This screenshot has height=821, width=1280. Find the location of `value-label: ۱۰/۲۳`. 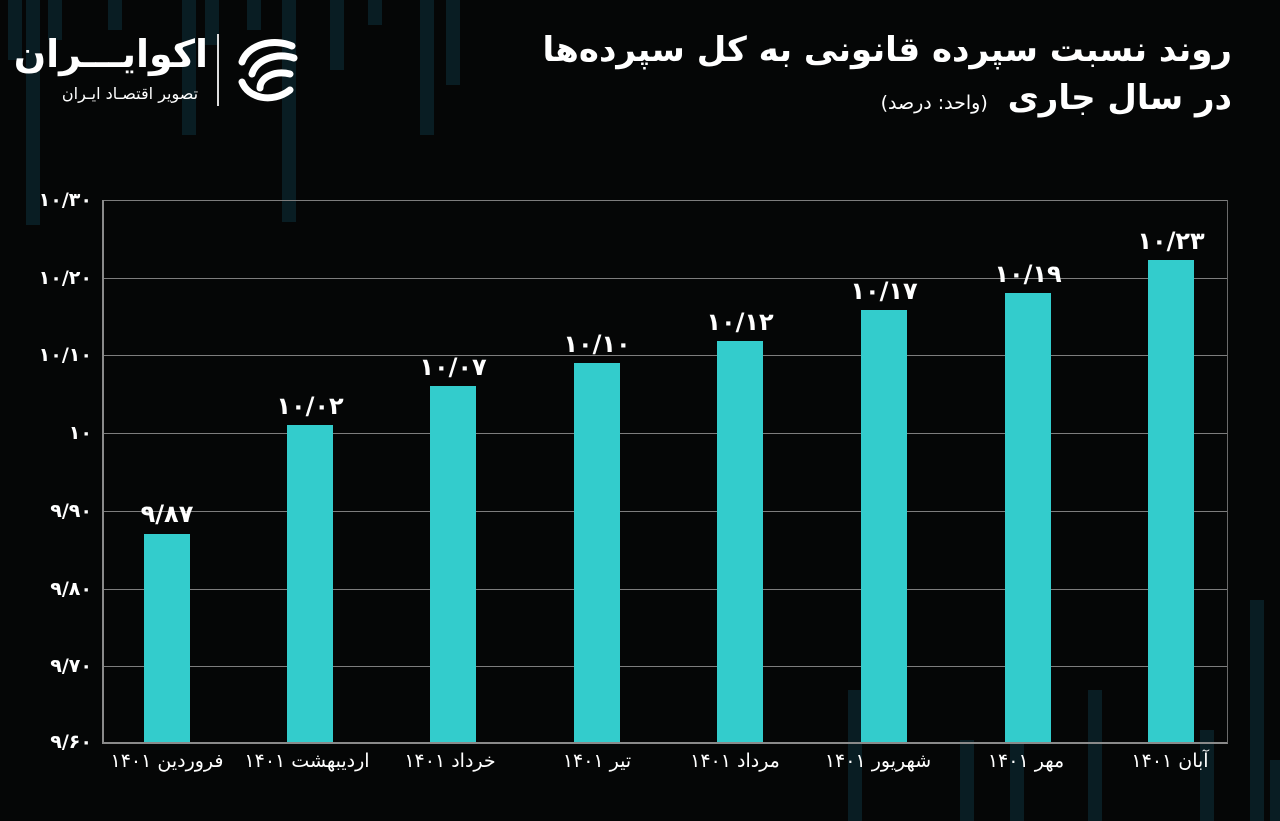

value-label: ۱۰/۲۳ is located at coordinates (1171, 241).